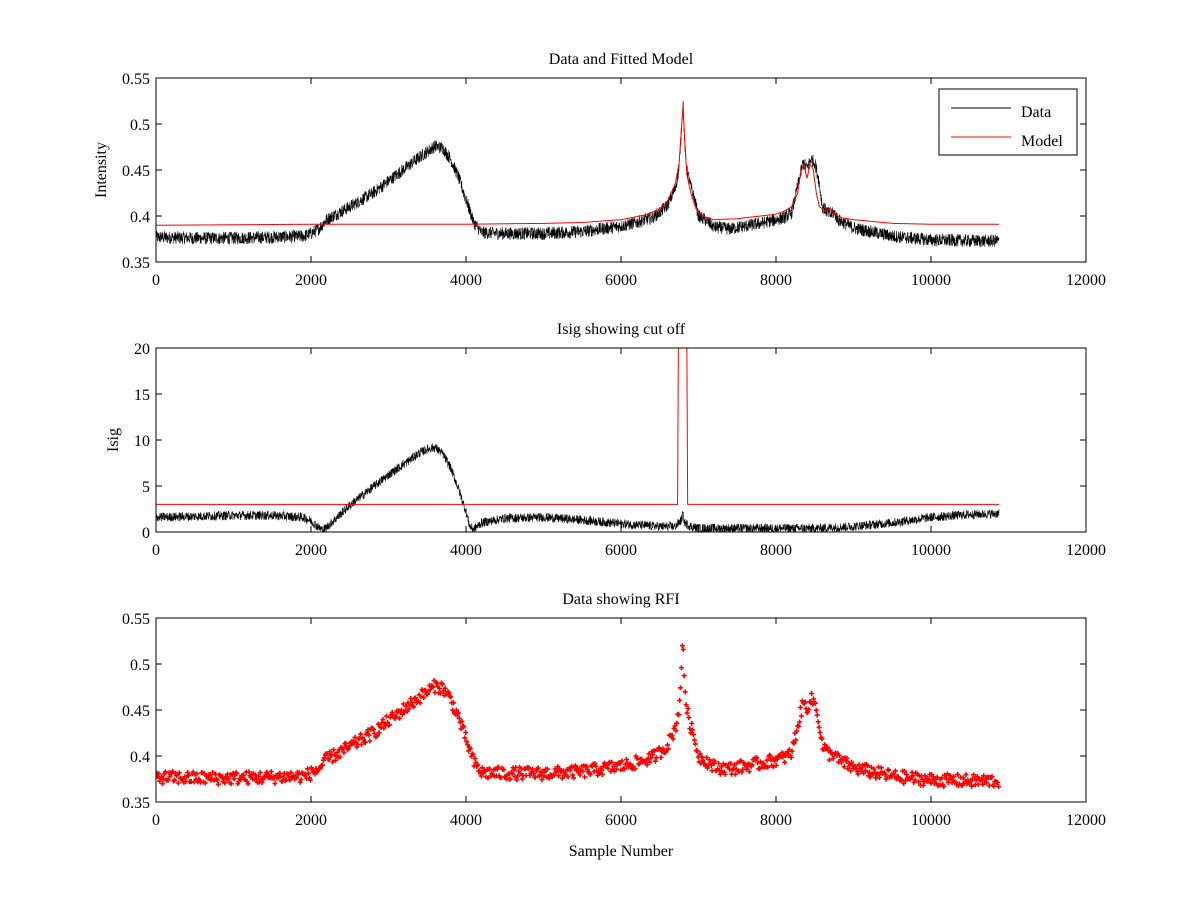  Describe the element at coordinates (146, 487) in the screenshot. I see `y-tick-label: 5` at that location.